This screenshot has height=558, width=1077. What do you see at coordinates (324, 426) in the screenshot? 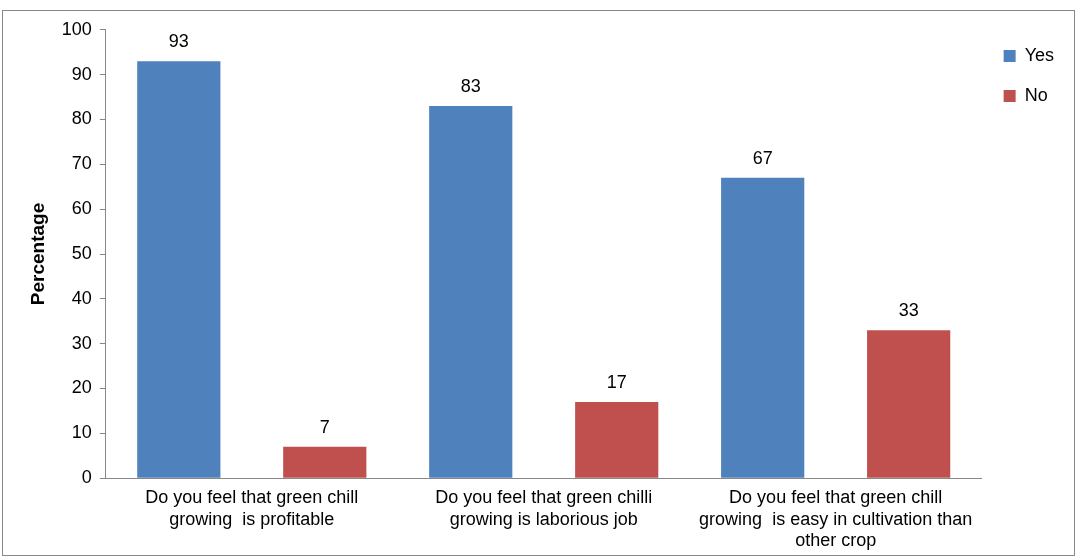
I see `data-label: 7` at bounding box center [324, 426].